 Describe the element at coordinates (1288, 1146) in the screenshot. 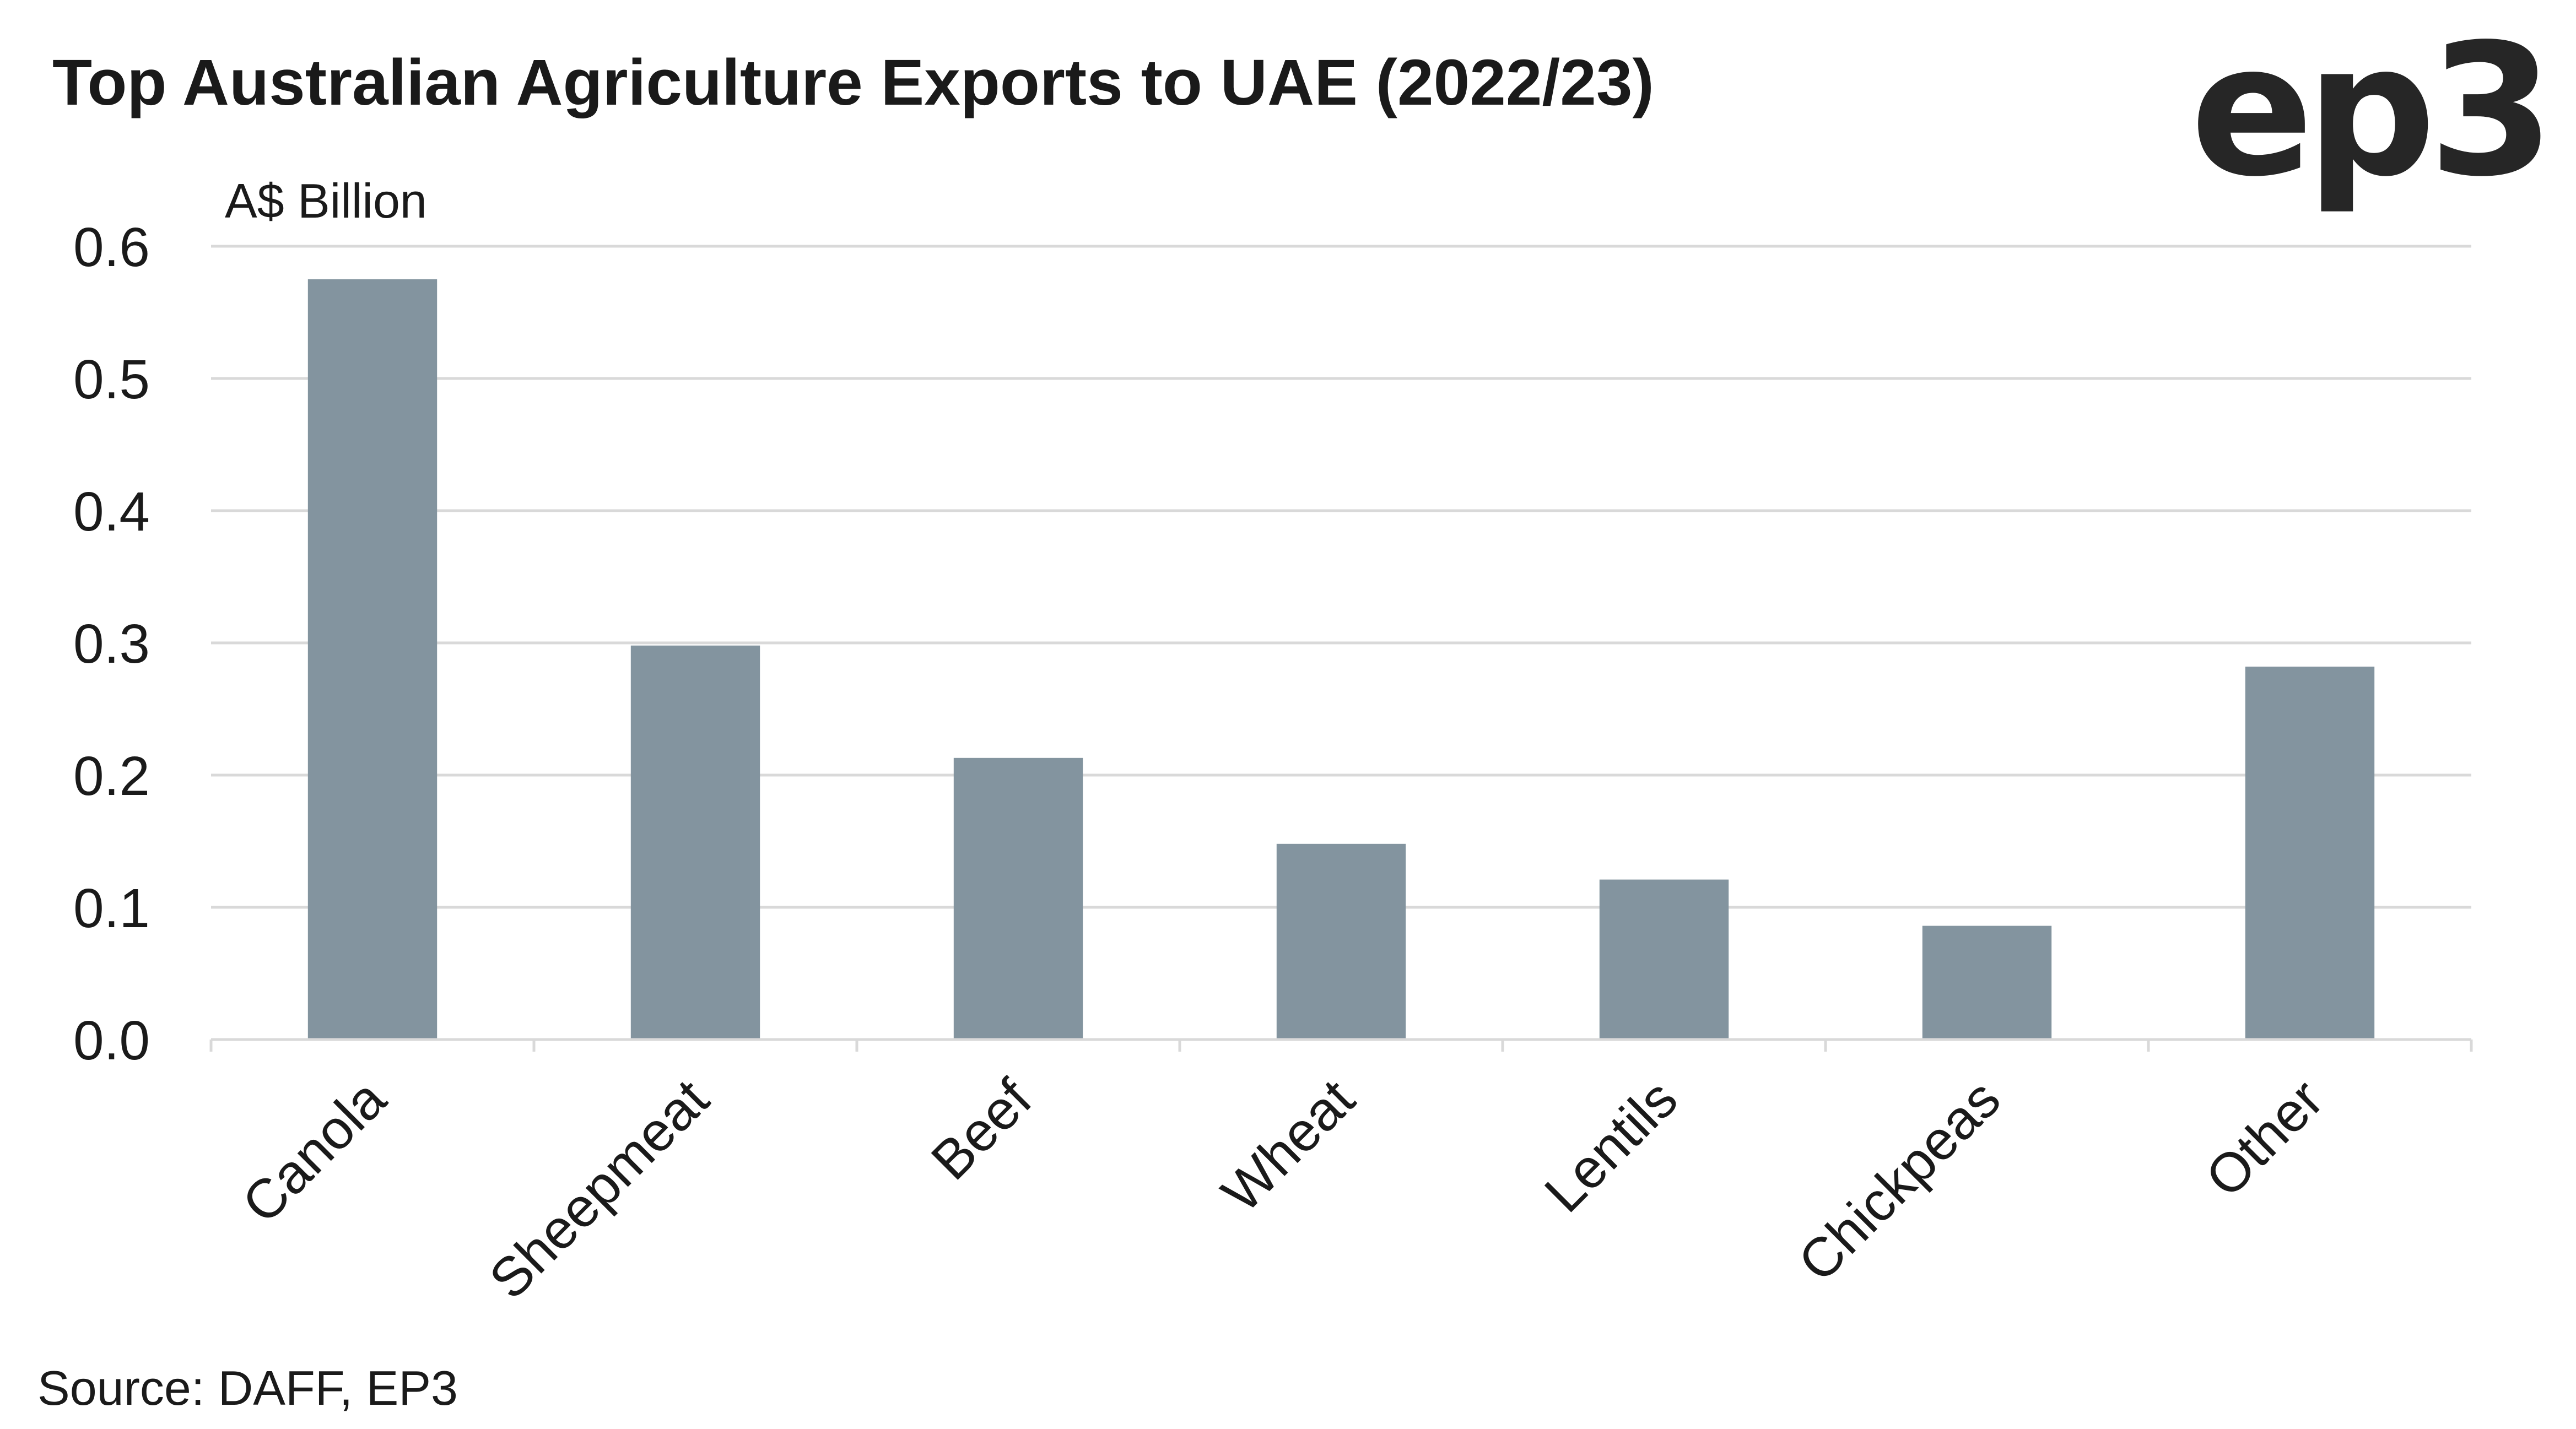

I see `x-tick-label: Wheat` at that location.